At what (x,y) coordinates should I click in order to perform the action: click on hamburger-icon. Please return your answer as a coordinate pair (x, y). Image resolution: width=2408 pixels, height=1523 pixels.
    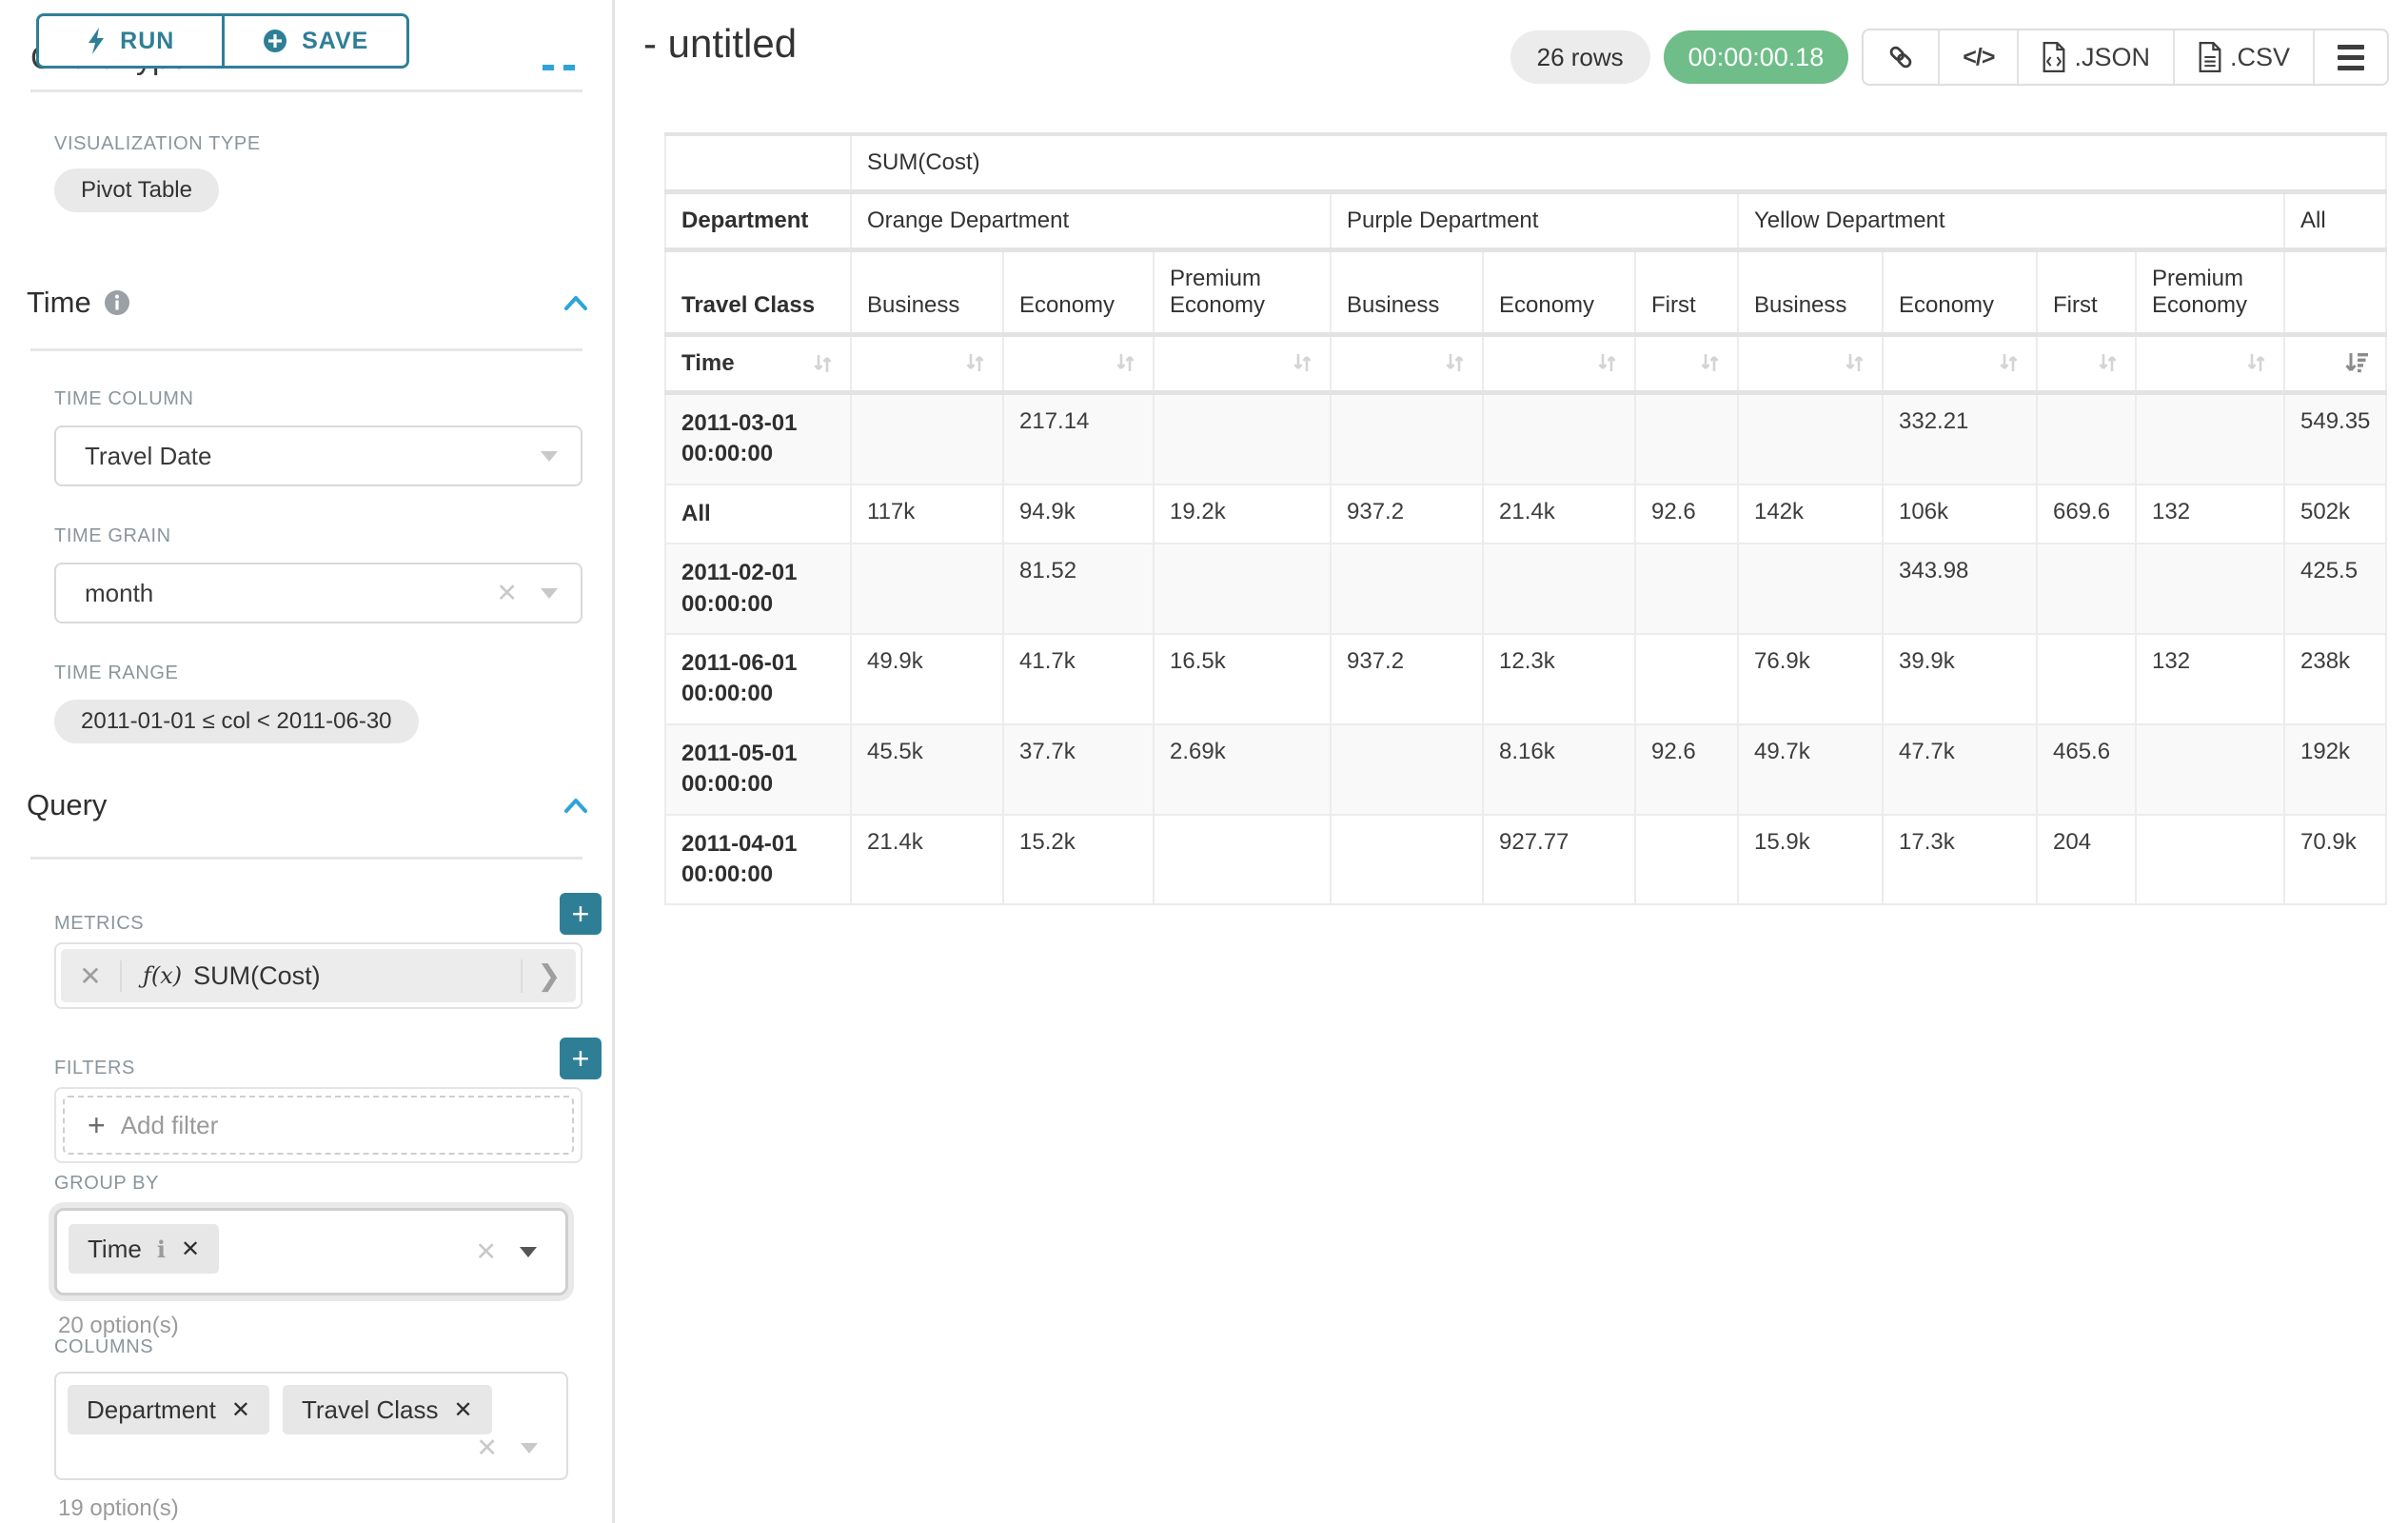
    Looking at the image, I should click on (2351, 57).